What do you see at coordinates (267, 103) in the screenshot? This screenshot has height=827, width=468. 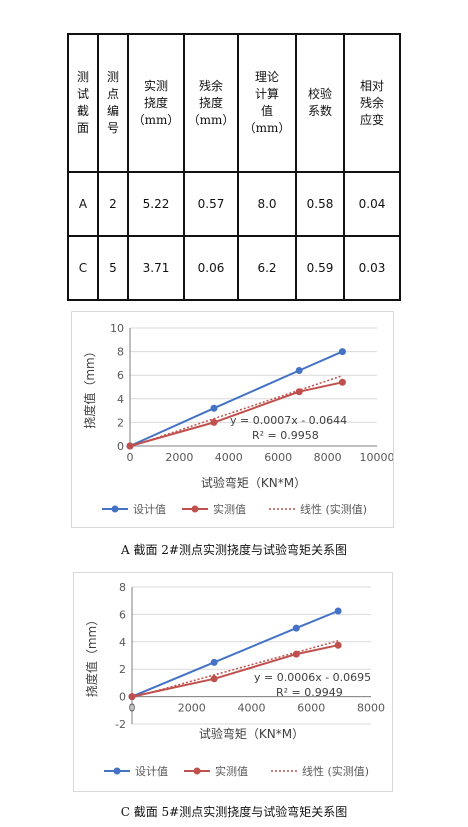 I see `table-header-cell: 理论 计算值（mm）` at bounding box center [267, 103].